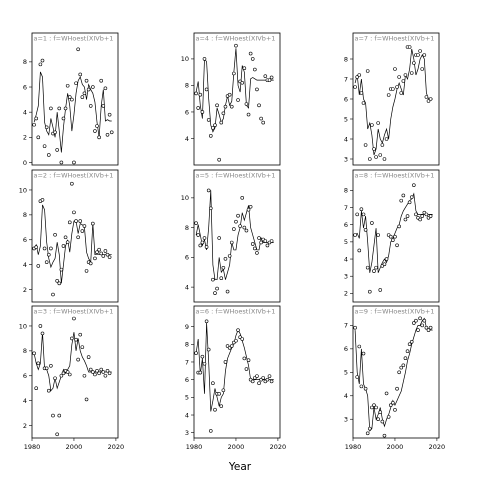  Describe the element at coordinates (395, 39) in the screenshot. I see `panel-strip-label: a=7 : f=WHoest(XIVb+1` at that location.